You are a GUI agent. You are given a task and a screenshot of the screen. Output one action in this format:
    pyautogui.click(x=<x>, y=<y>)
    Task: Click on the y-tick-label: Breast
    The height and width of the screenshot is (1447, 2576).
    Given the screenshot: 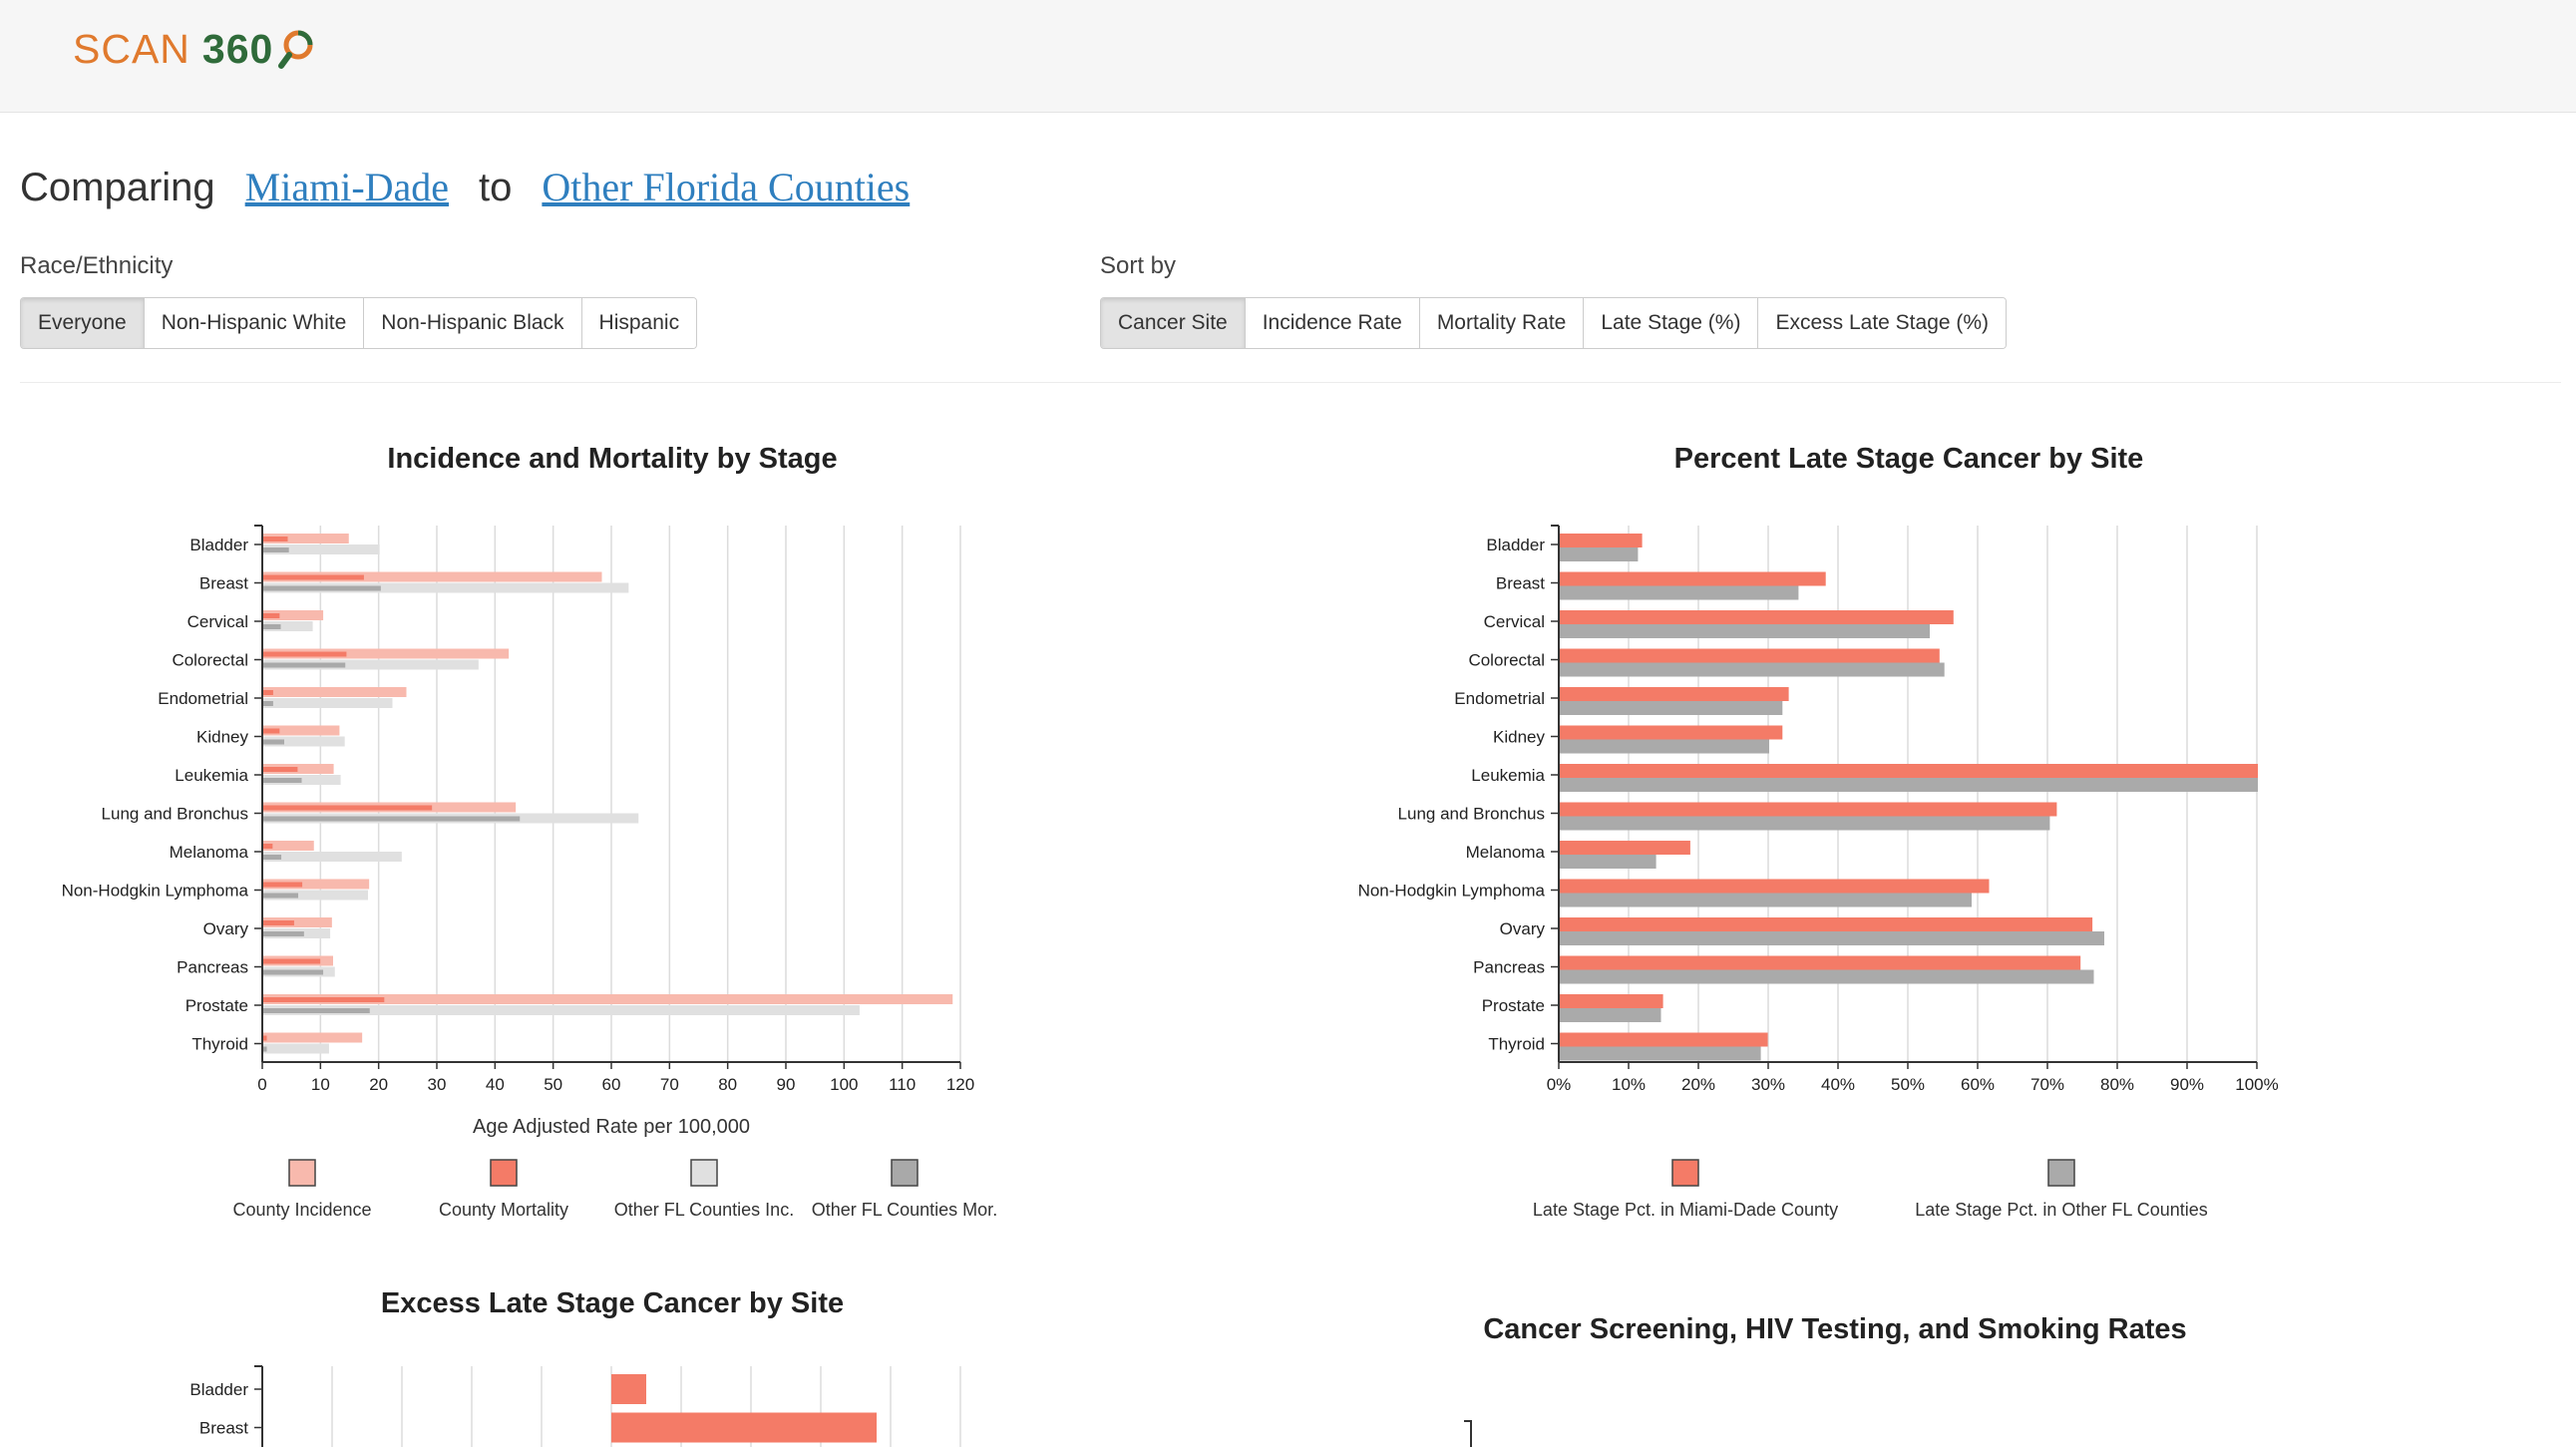 What is the action you would take?
    pyautogui.click(x=223, y=1428)
    